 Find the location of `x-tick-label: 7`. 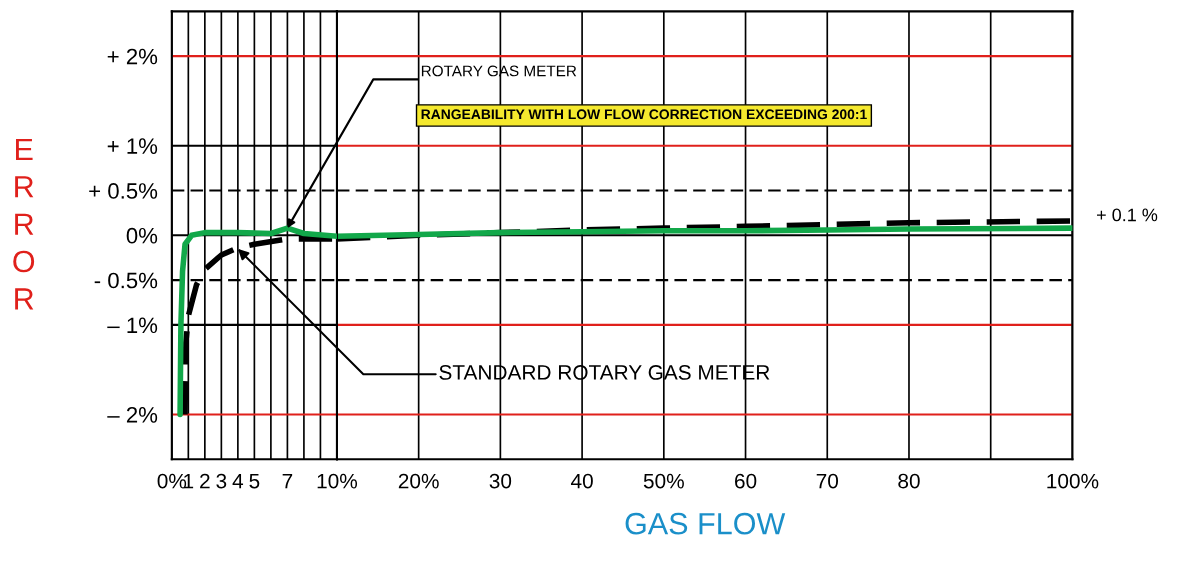

x-tick-label: 7 is located at coordinates (287, 481).